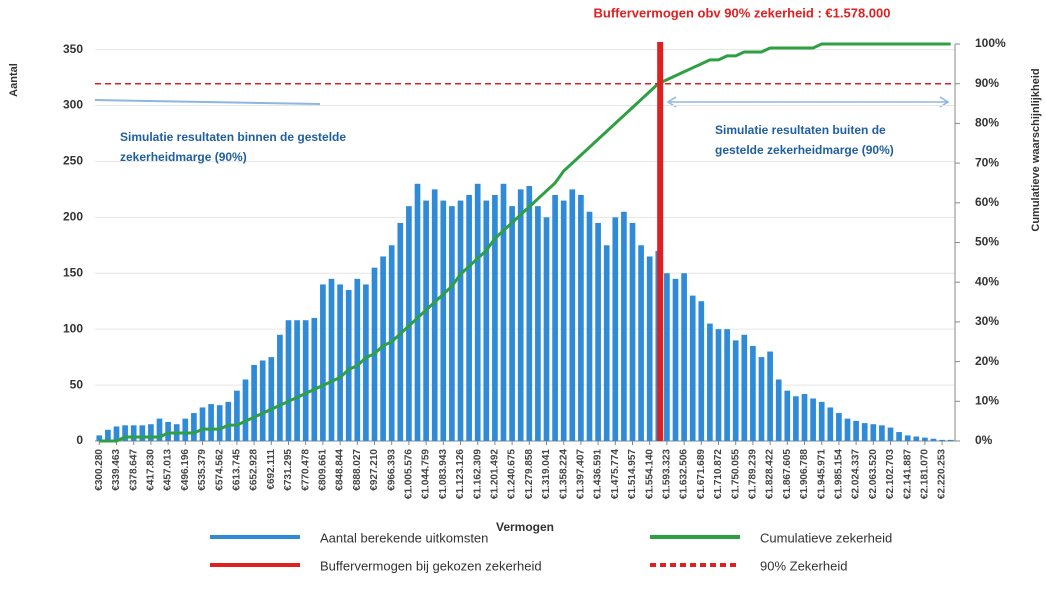 The image size is (1046, 603). Describe the element at coordinates (73, 161) in the screenshot. I see `y-tick-label: 250` at that location.